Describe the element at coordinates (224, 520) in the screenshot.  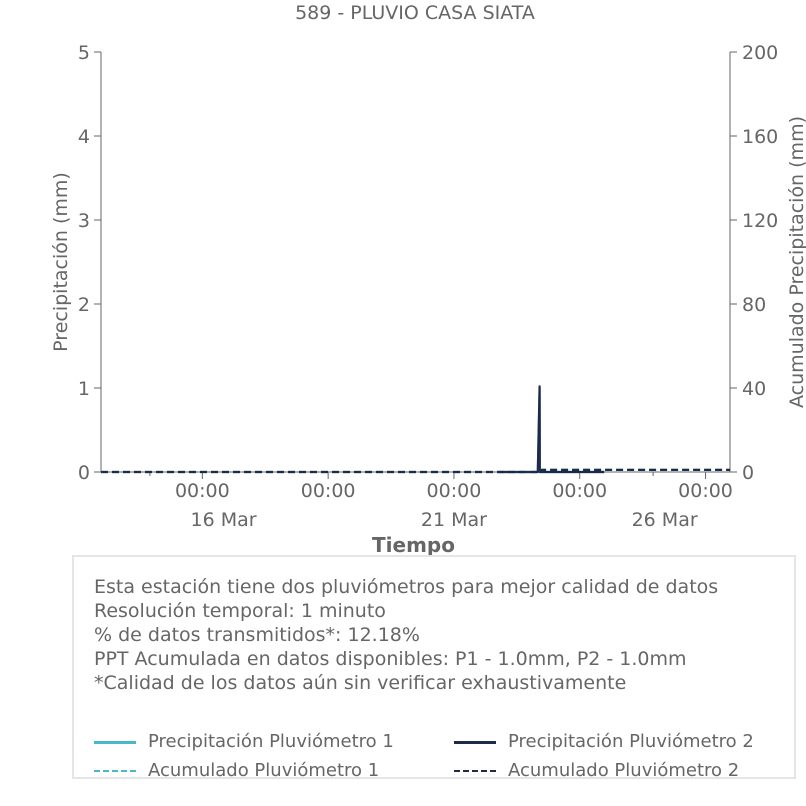
I see `x-date-label: 16 Mar` at that location.